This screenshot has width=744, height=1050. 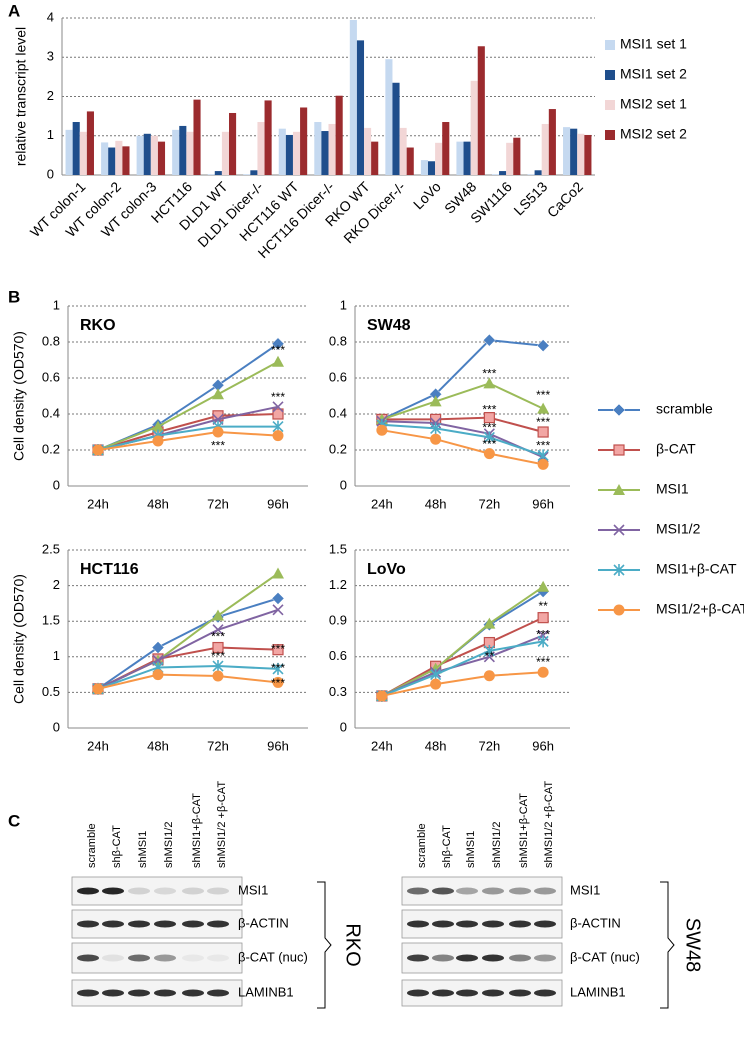 What do you see at coordinates (56, 584) in the screenshot?
I see `y-tick-label: 2` at bounding box center [56, 584].